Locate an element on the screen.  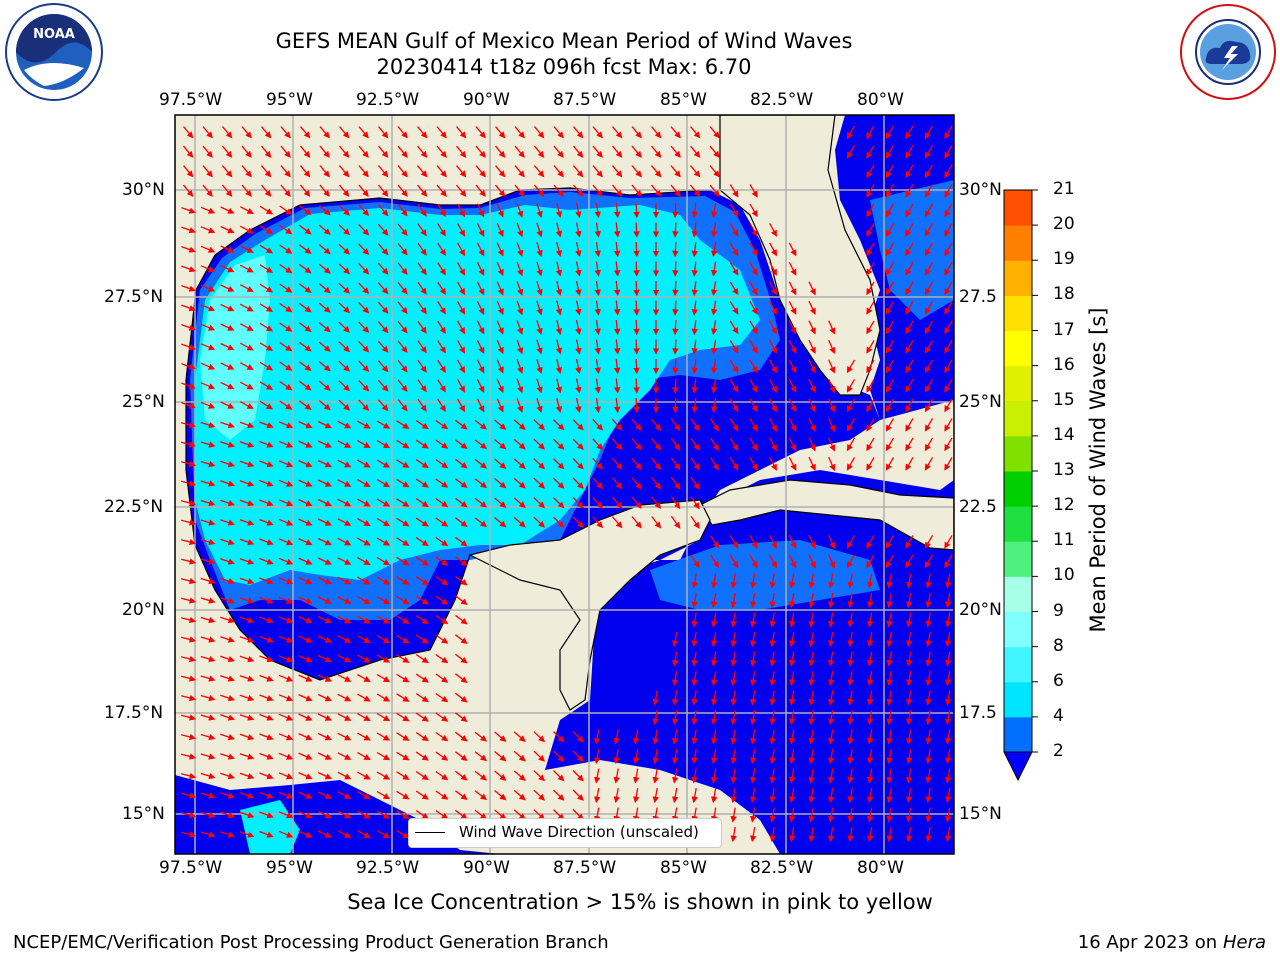
colorbar-tick-label: 10 is located at coordinates (1064, 575).